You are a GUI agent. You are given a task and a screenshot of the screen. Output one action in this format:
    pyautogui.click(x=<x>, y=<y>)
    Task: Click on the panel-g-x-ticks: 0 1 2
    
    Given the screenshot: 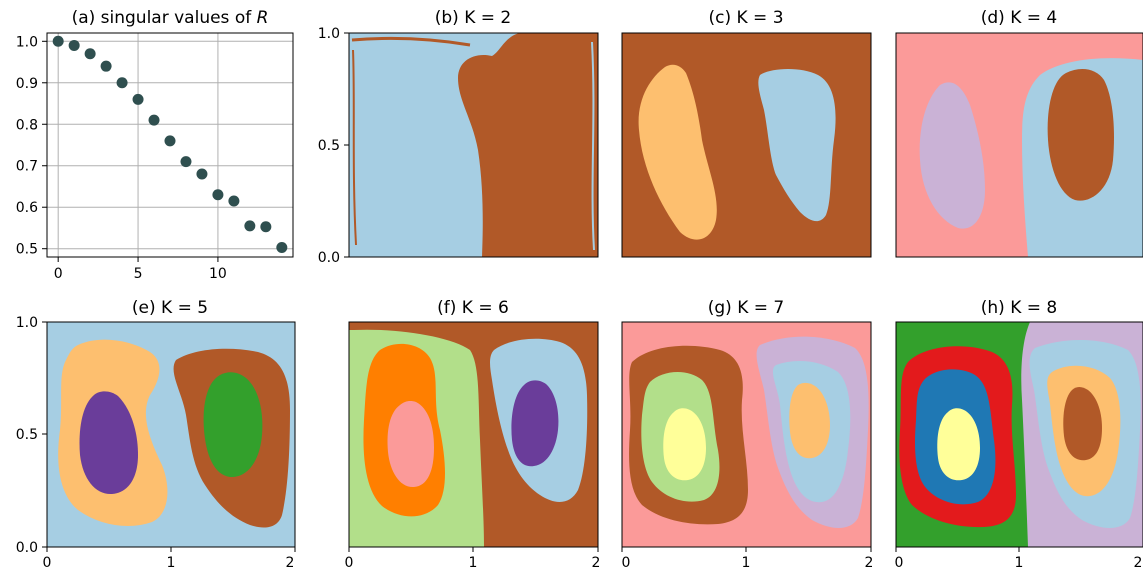 What is the action you would take?
    pyautogui.click(x=747, y=559)
    